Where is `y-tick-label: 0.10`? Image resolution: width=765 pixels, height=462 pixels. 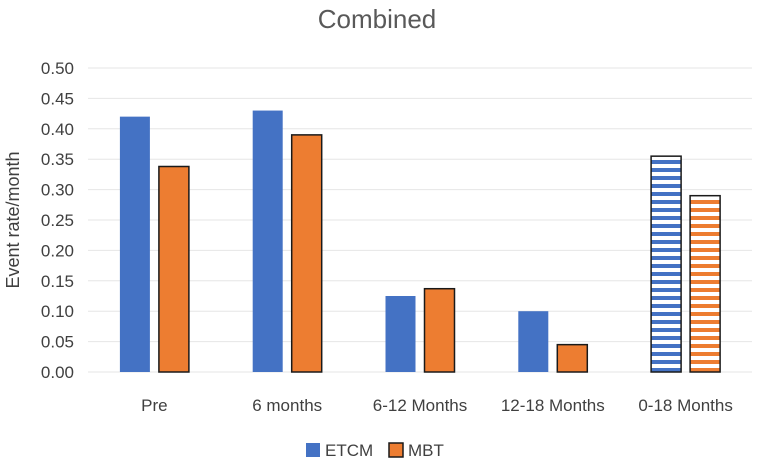
y-tick-label: 0.10 is located at coordinates (57, 311).